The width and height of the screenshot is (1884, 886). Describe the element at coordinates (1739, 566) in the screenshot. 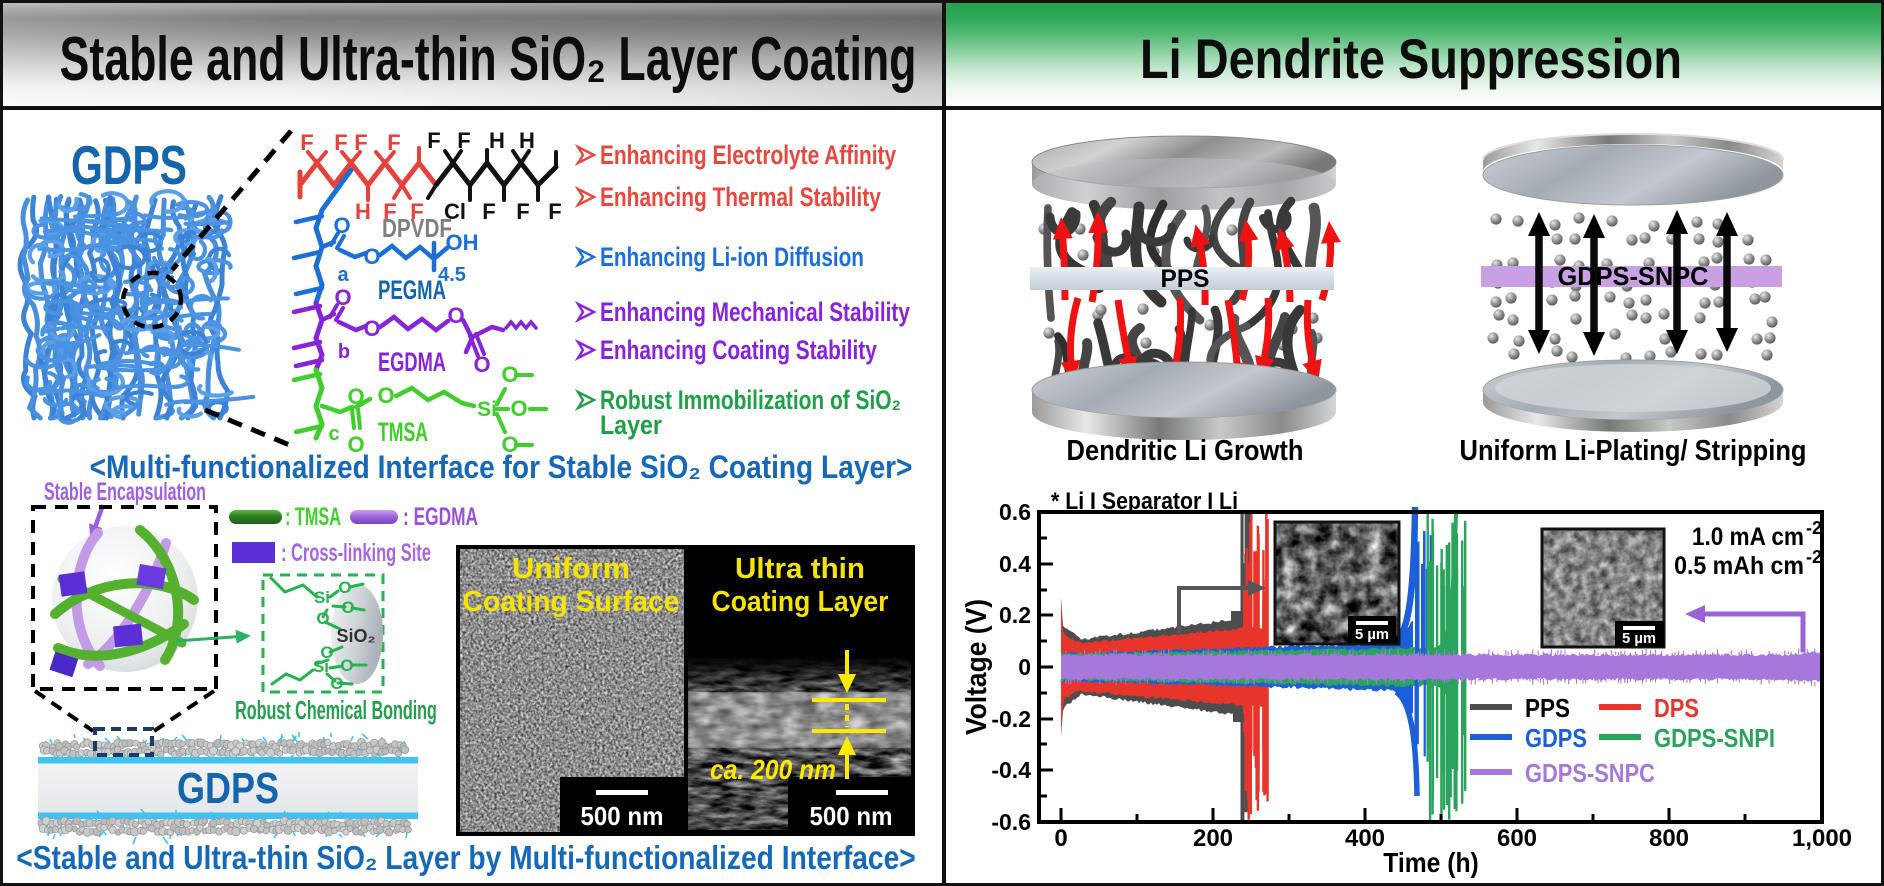

I see `svg-text: 0.5 mAh cm` at that location.